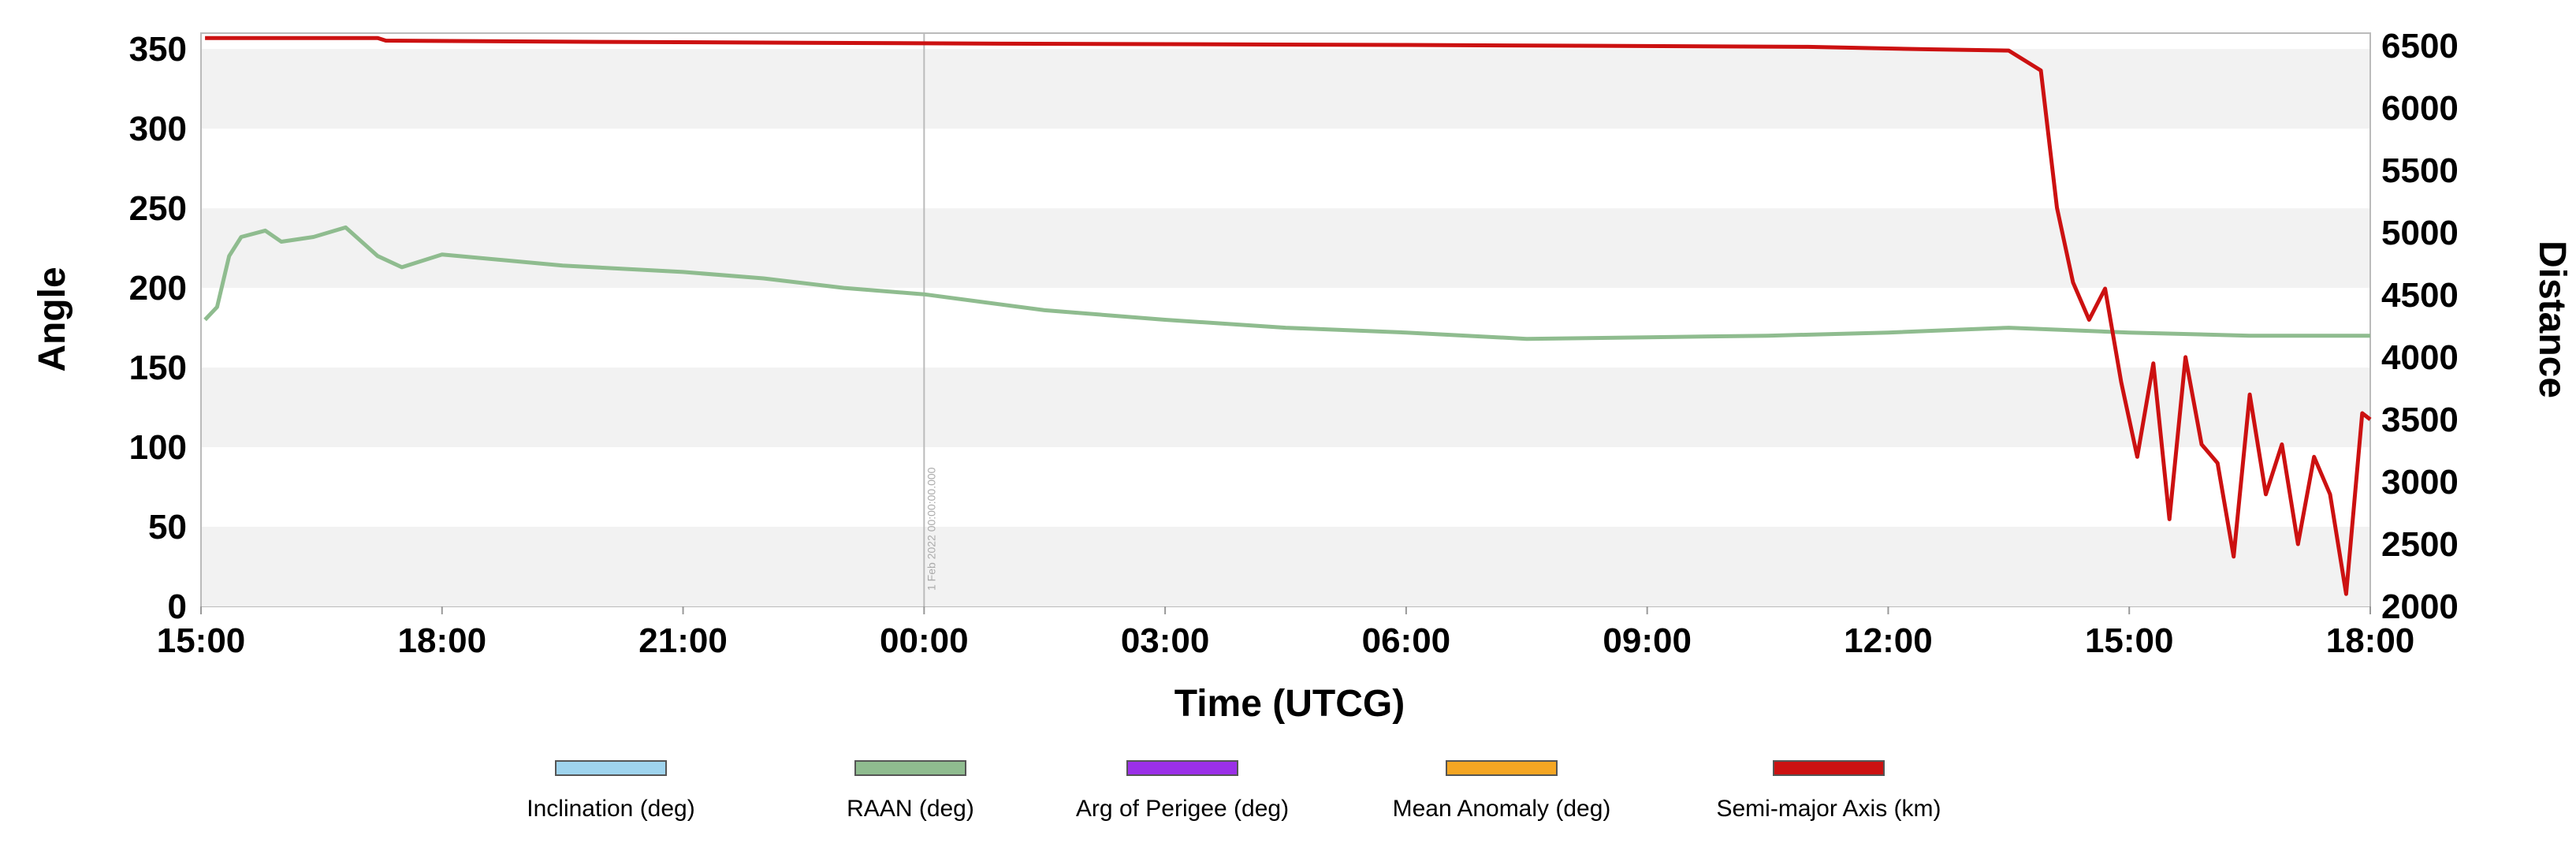 The image size is (2576, 843). What do you see at coordinates (1406, 640) in the screenshot?
I see `x-tick-label: 06:00` at bounding box center [1406, 640].